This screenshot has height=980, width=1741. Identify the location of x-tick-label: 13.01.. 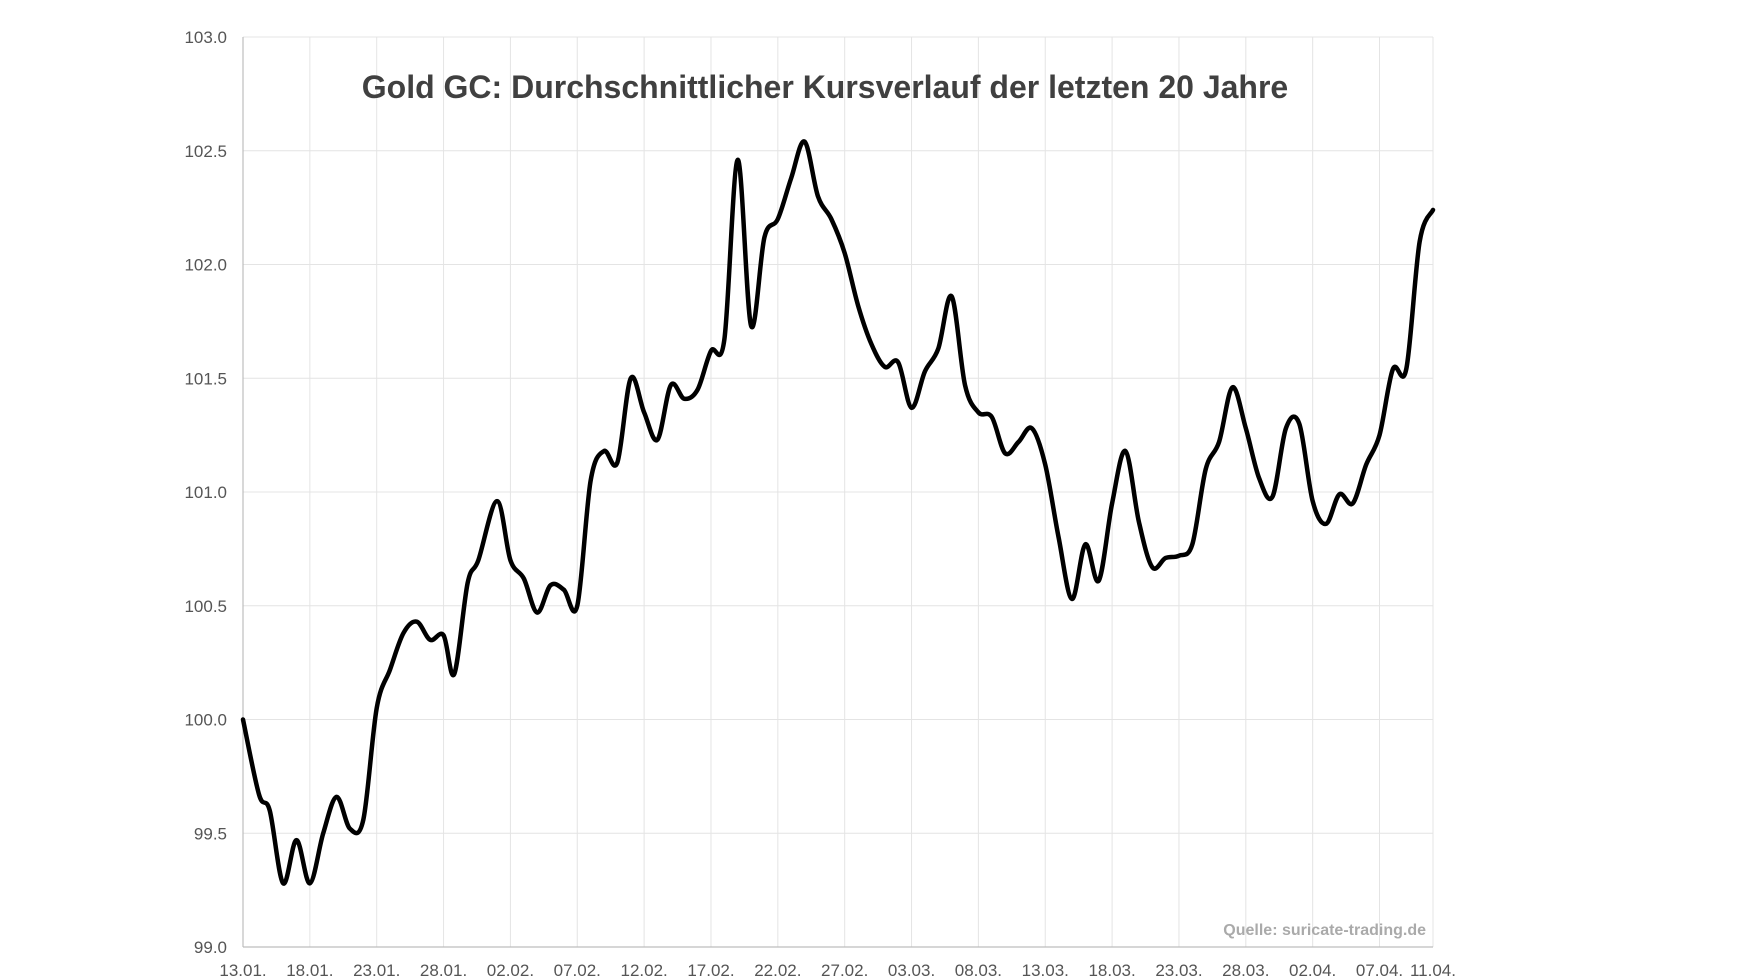
(242, 970).